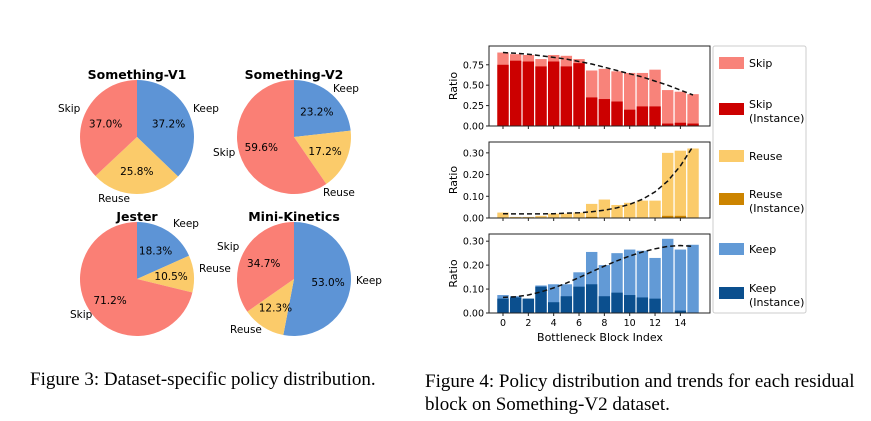 The width and height of the screenshot is (871, 421). Describe the element at coordinates (473, 242) in the screenshot. I see `y-tick-label: 0.30` at that location.